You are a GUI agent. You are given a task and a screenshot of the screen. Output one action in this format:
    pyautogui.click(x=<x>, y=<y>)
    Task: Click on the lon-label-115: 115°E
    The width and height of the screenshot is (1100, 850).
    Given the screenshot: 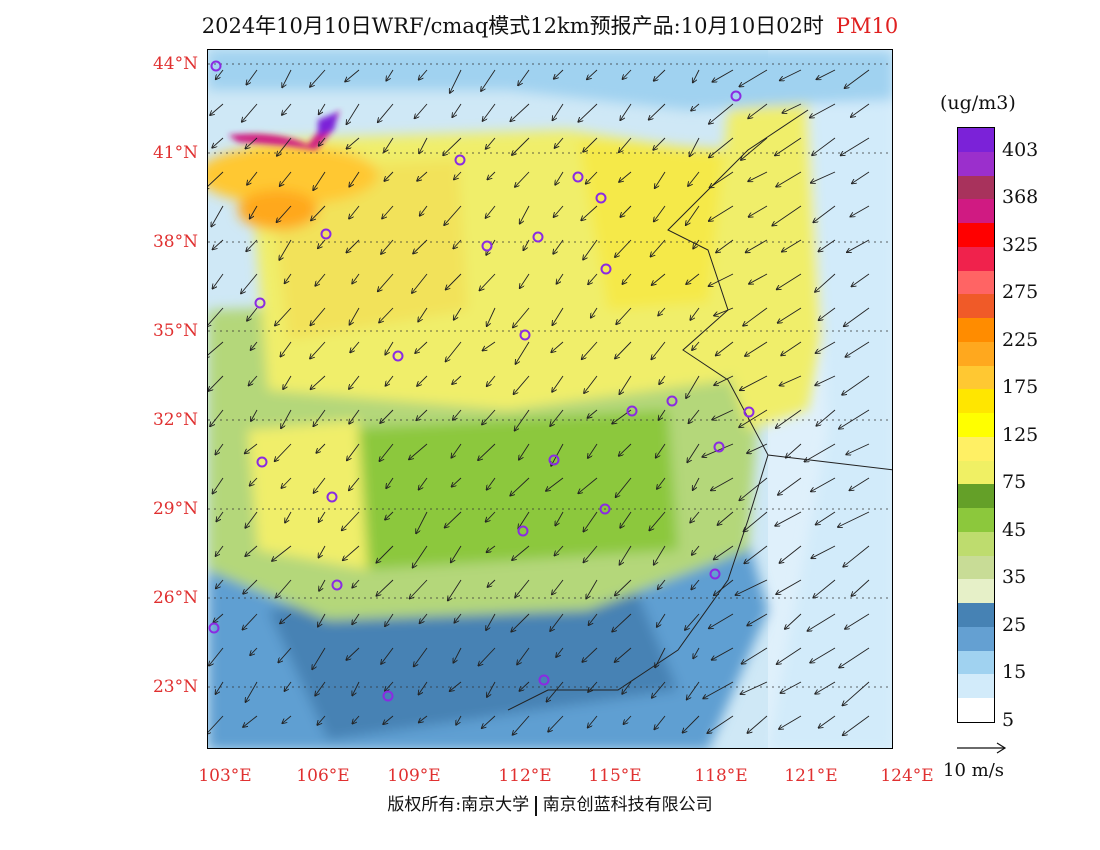 What is the action you would take?
    pyautogui.click(x=615, y=776)
    